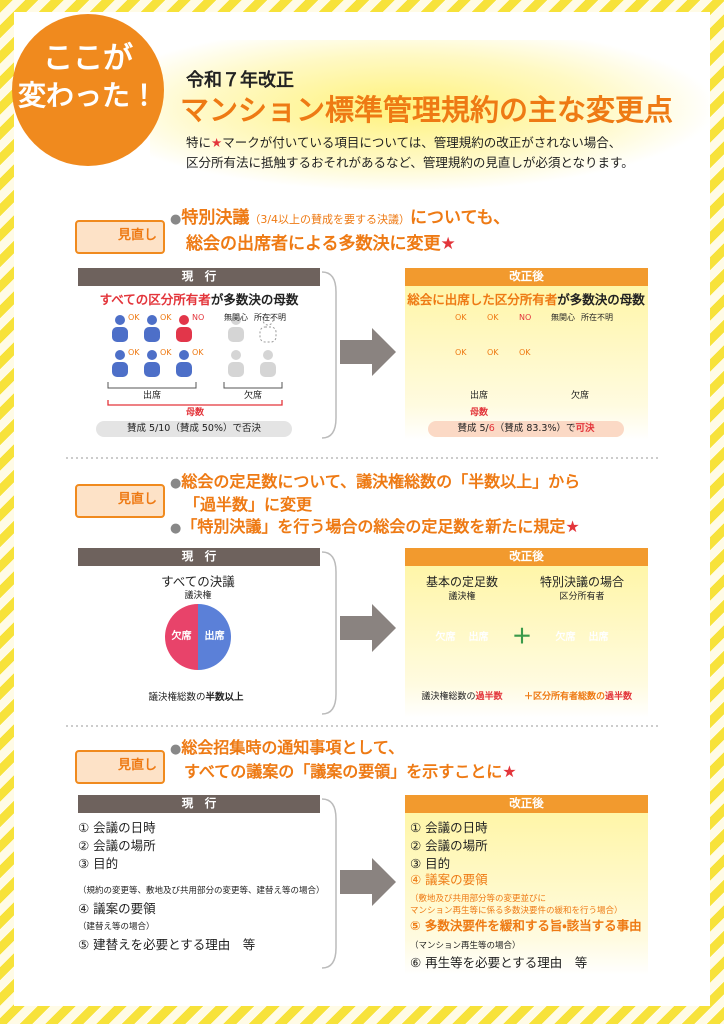  I want to click on notice-item-part: ① 会議の日時, so click(117, 827).